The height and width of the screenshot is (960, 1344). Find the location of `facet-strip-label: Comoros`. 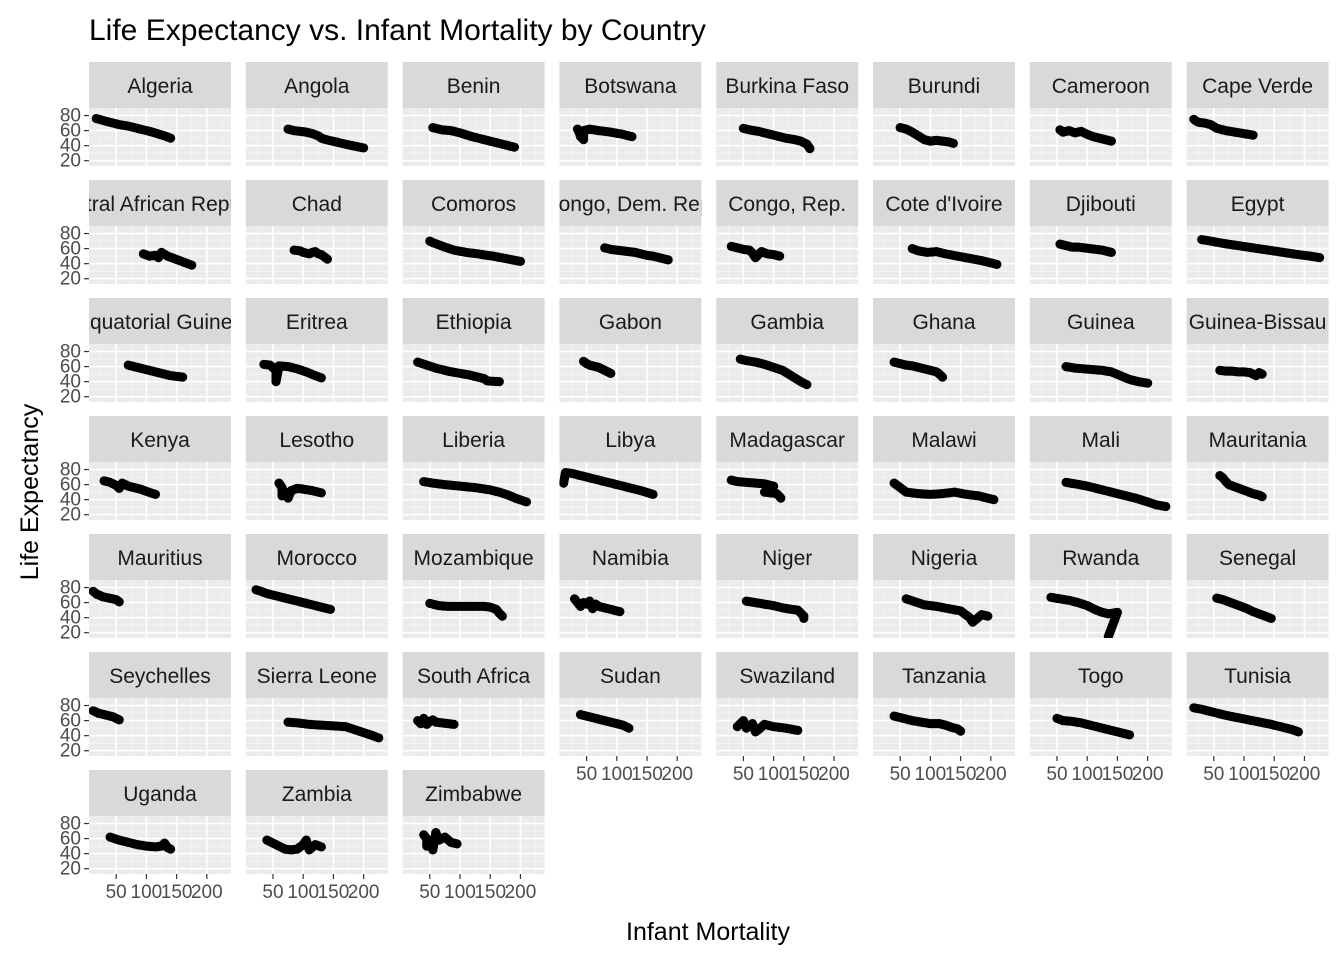

facet-strip-label: Comoros is located at coordinates (473, 204).